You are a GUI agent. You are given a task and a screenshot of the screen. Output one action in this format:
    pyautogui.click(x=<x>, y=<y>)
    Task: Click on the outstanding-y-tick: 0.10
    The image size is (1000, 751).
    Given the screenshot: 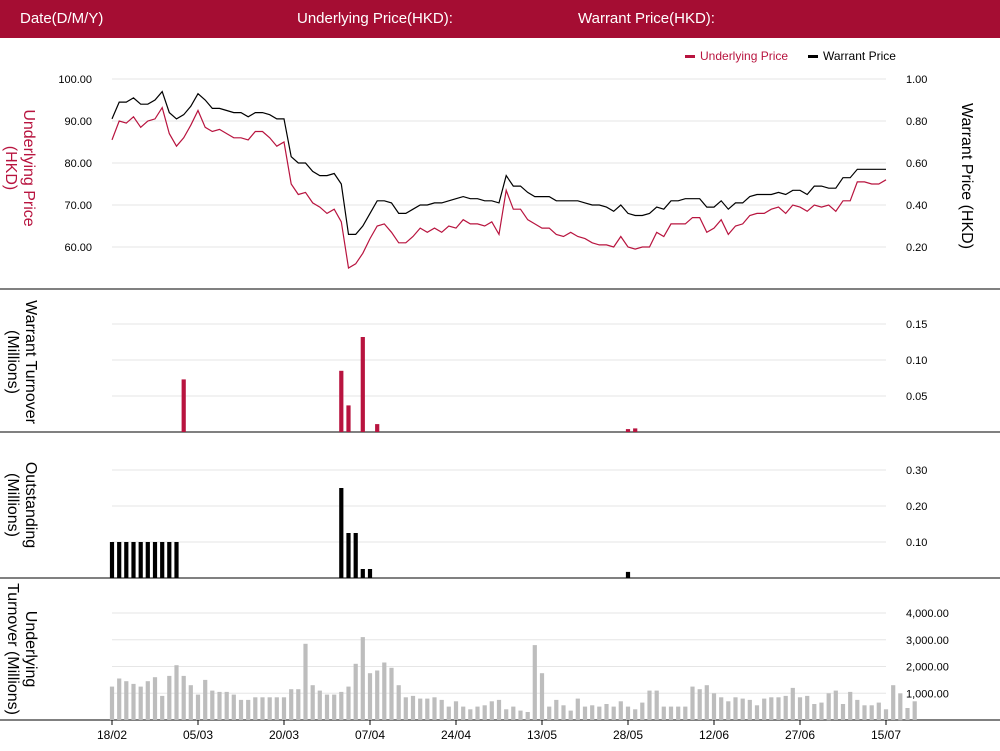 What is the action you would take?
    pyautogui.click(x=916, y=543)
    